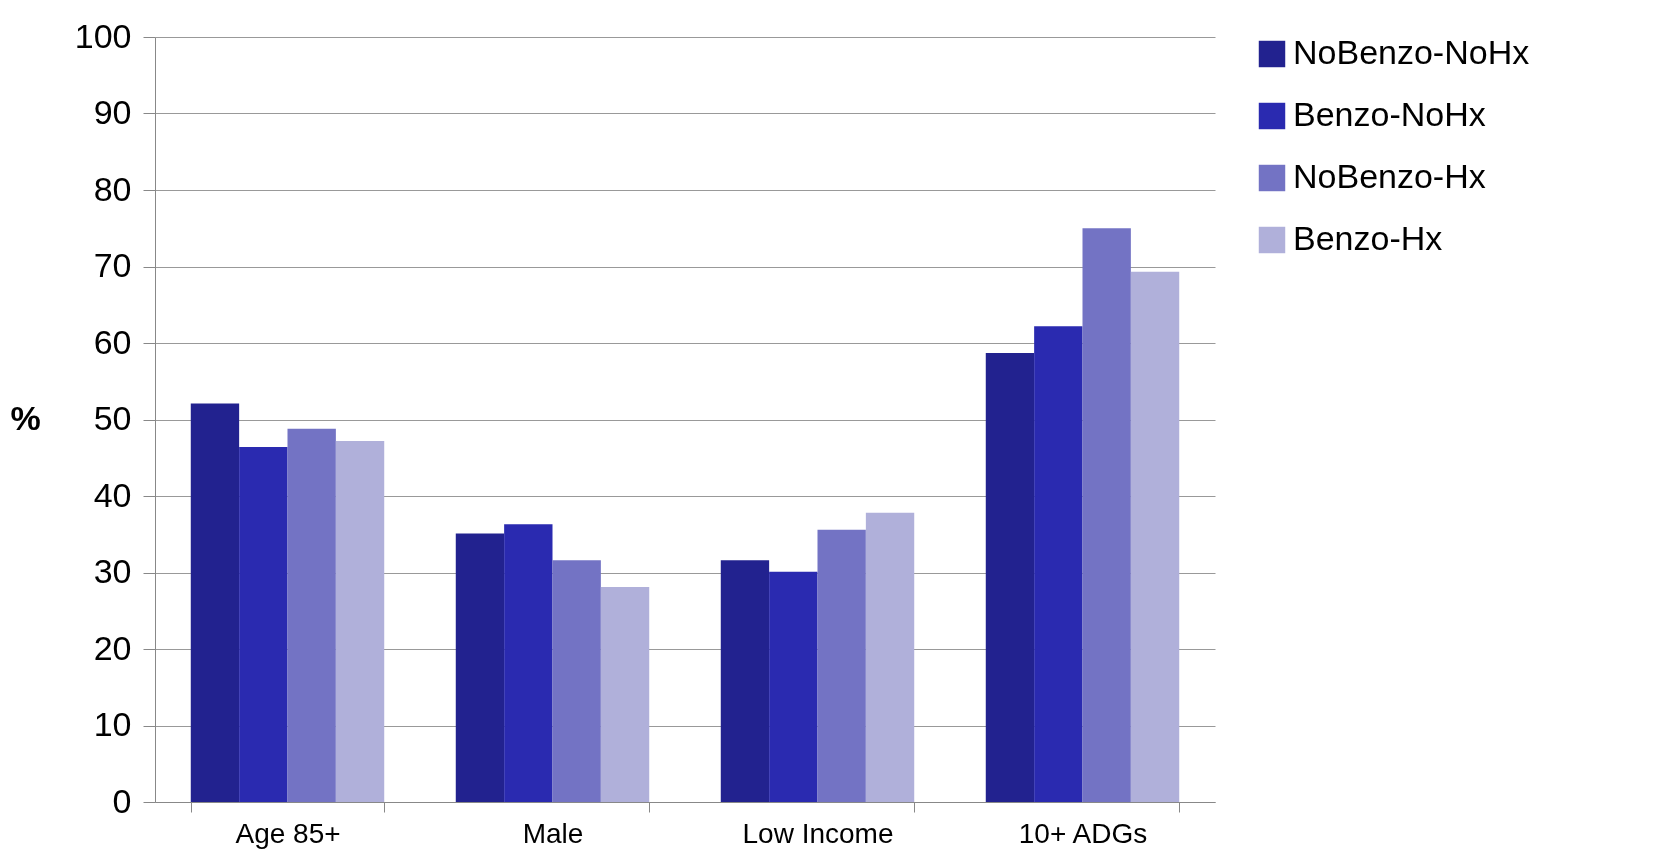 The width and height of the screenshot is (1653, 862). I want to click on y-tick-label: 20, so click(112, 647).